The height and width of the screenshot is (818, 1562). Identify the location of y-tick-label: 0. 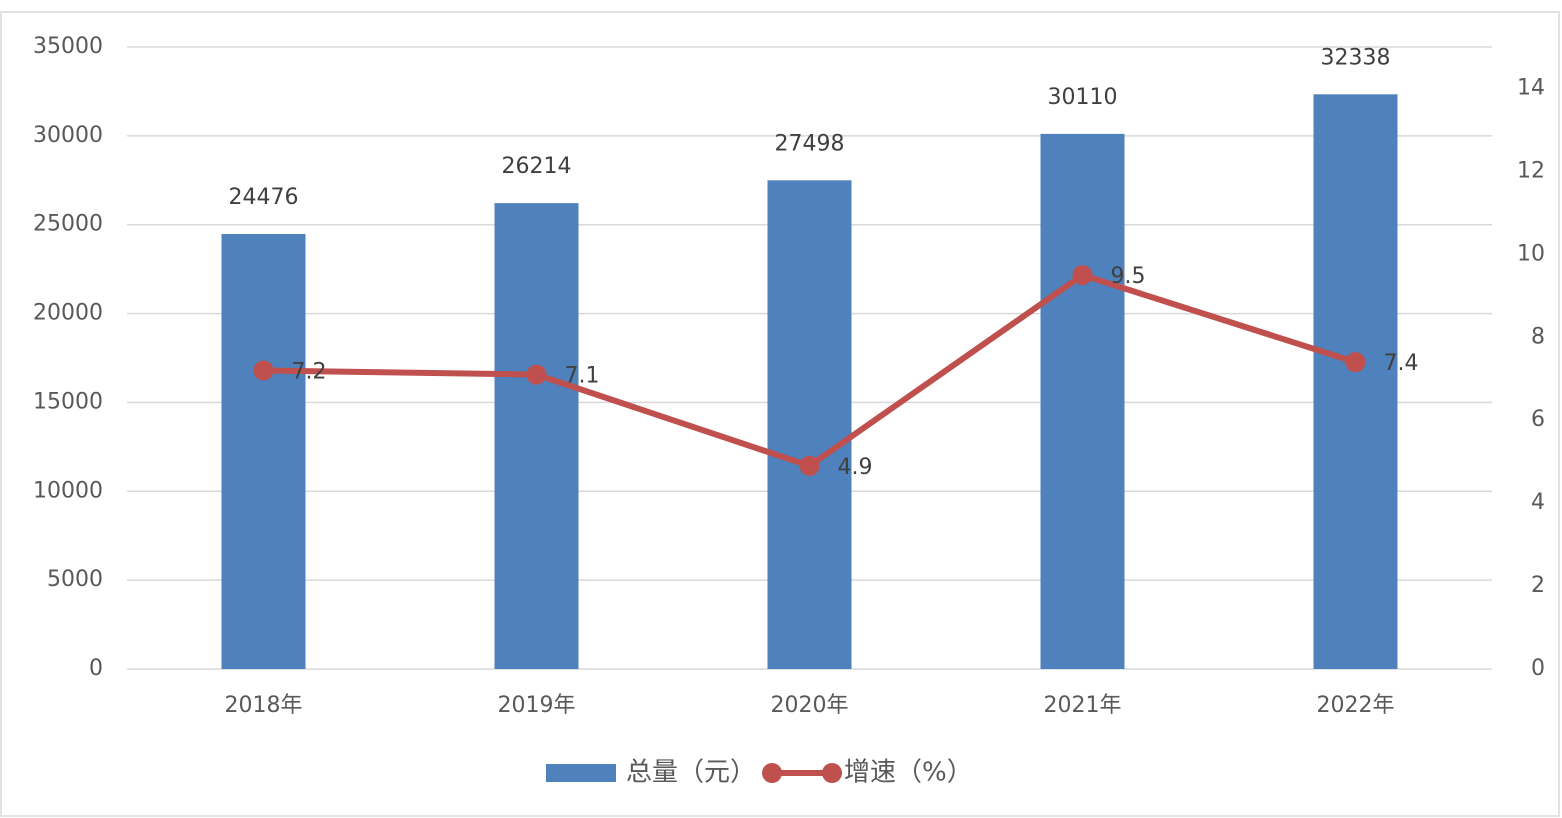
(96, 668).